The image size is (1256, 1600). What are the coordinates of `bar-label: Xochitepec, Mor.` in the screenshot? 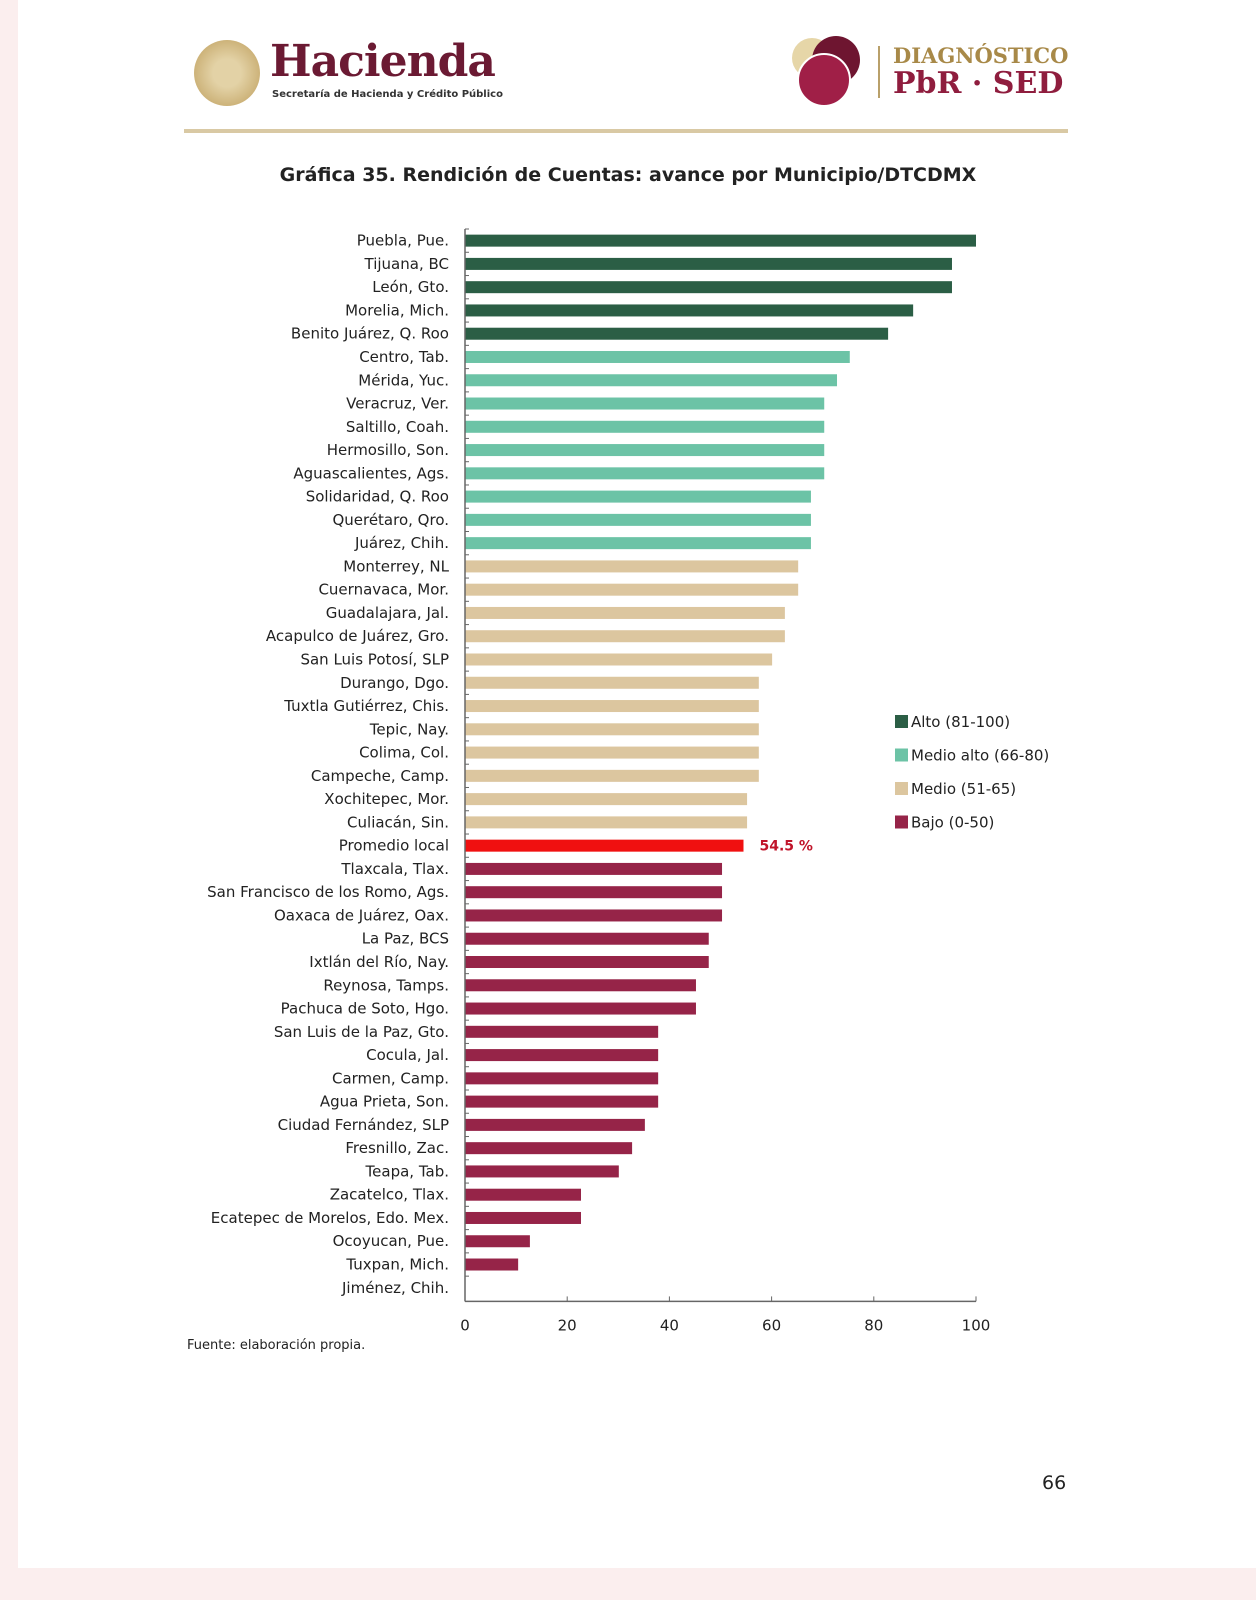 It's located at (386, 799).